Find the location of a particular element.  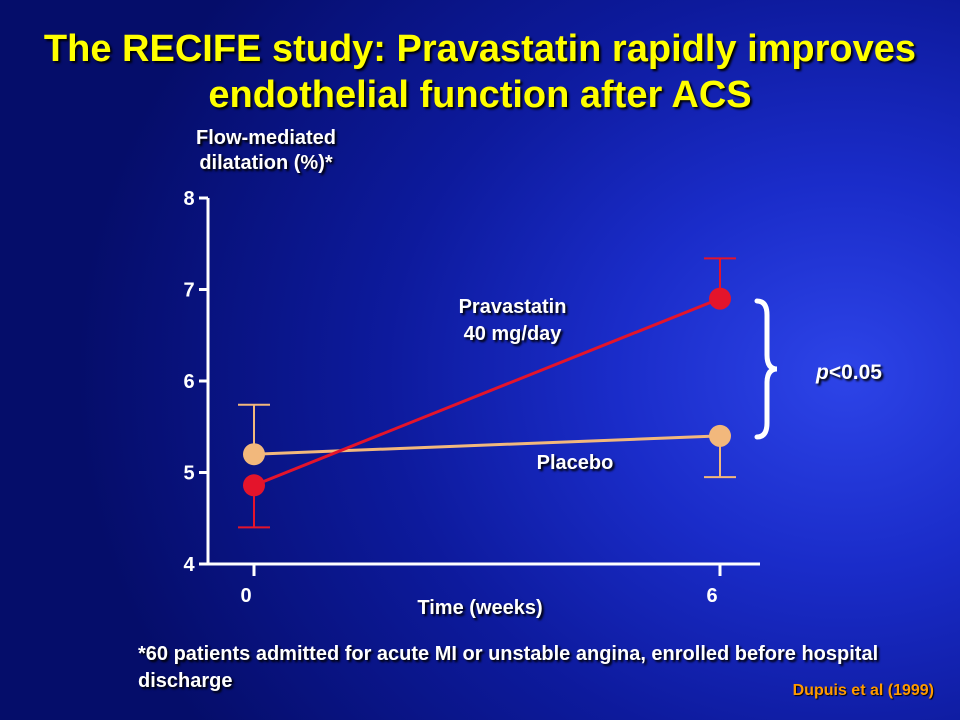

y-tick-label: 5 is located at coordinates (188, 474).